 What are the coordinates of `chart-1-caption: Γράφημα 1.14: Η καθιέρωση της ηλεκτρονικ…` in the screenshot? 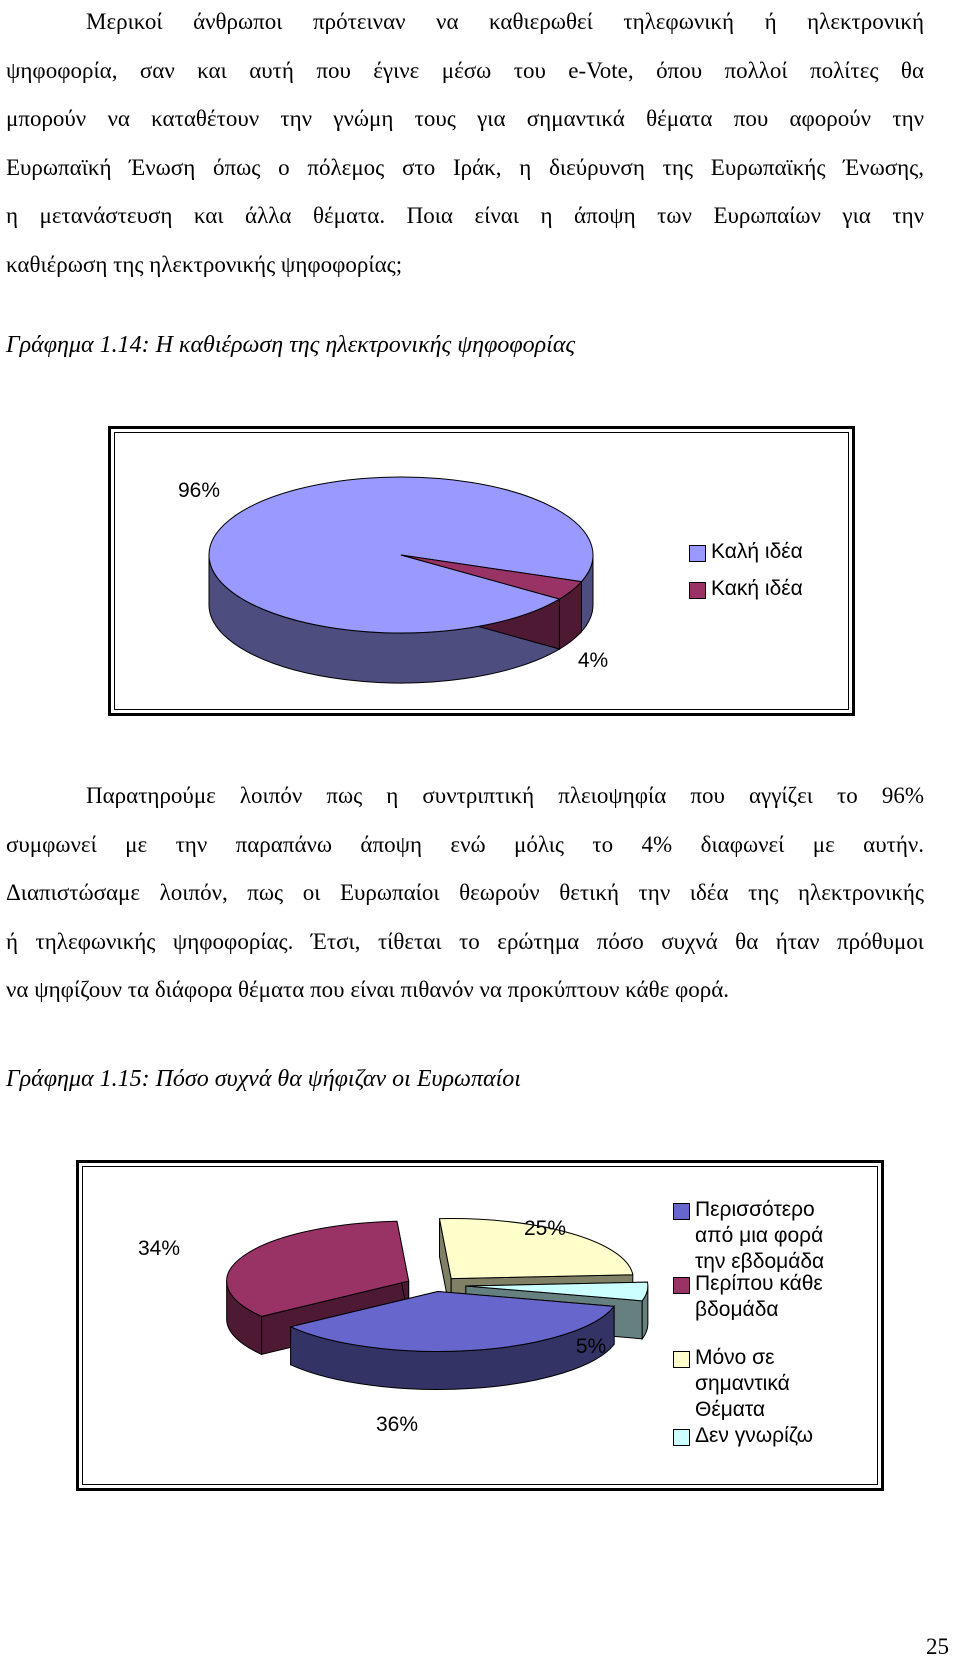 It's located at (291, 345).